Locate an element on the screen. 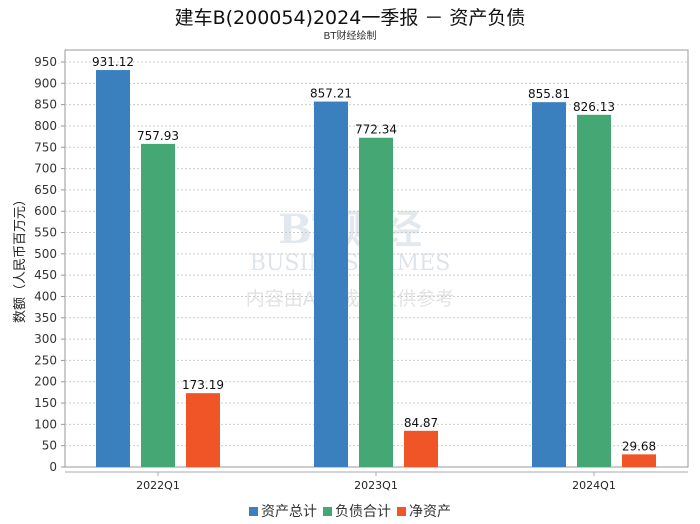 Image resolution: width=700 pixels, height=524 pixels. y-tick-label: 400 is located at coordinates (45, 296).